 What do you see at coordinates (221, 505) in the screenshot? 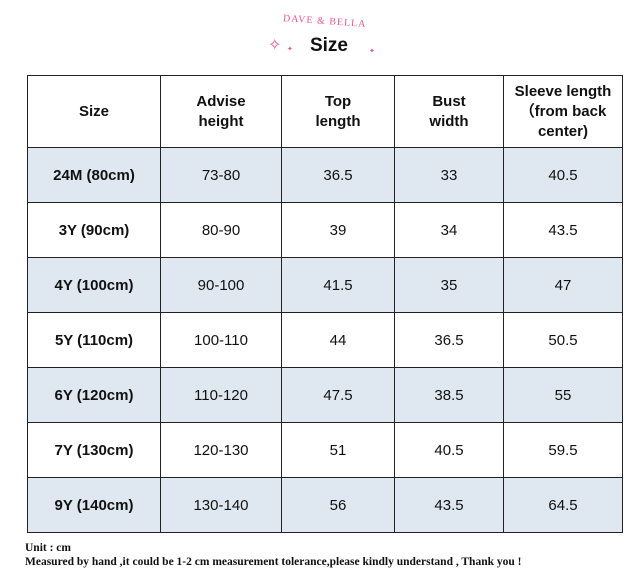
I see `table-cell: 130-140` at bounding box center [221, 505].